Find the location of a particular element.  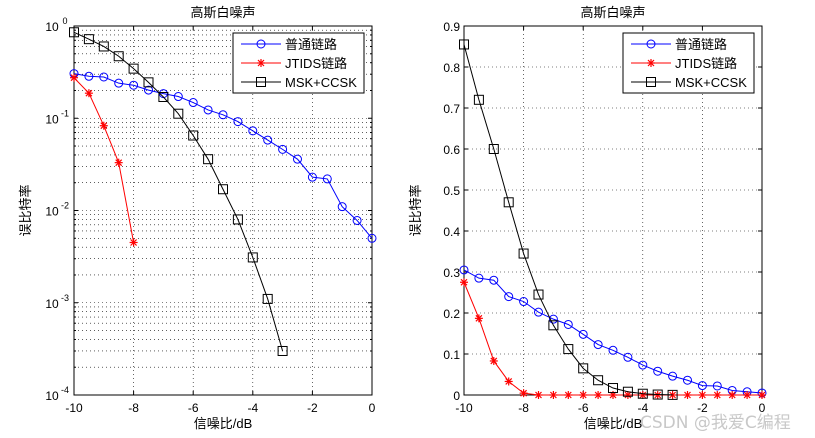

y-axis-label: 误比特率 is located at coordinates (25, 210).